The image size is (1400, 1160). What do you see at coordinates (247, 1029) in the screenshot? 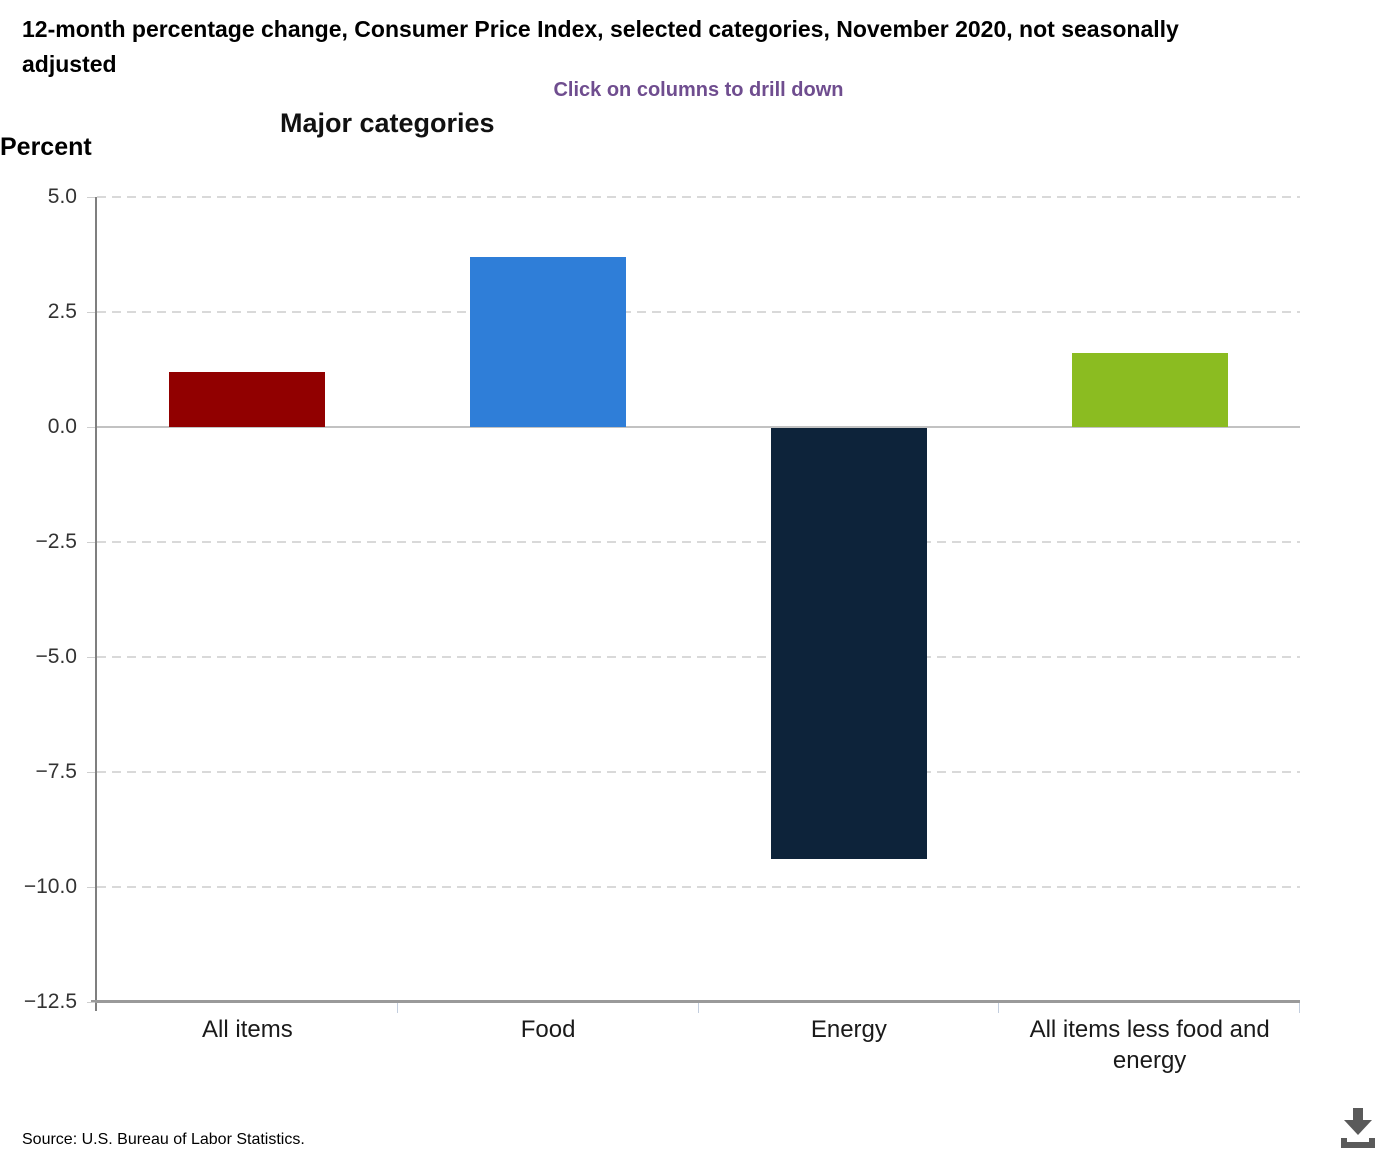
I see `xcat-label-all-items: All items` at bounding box center [247, 1029].